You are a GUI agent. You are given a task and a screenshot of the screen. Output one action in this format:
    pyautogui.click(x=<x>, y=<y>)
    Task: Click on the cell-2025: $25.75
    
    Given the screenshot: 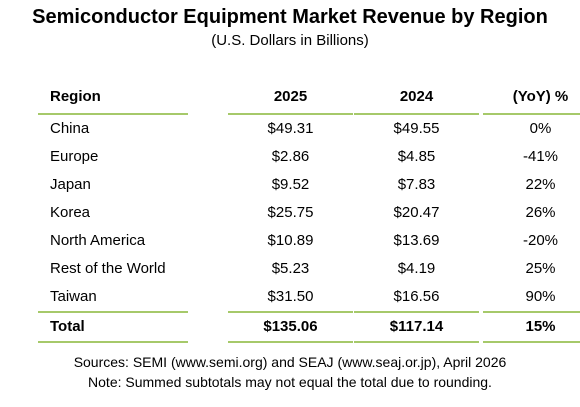 What is the action you would take?
    pyautogui.click(x=290, y=212)
    